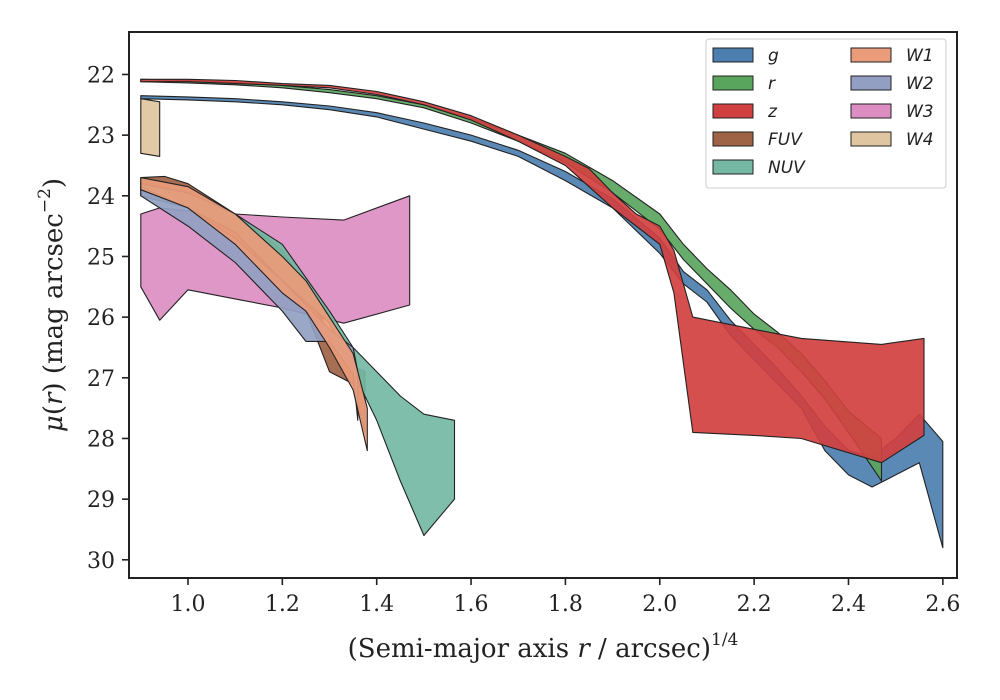 The image size is (1000, 700). Describe the element at coordinates (733, 83) in the screenshot. I see `legend-swatch-r` at that location.